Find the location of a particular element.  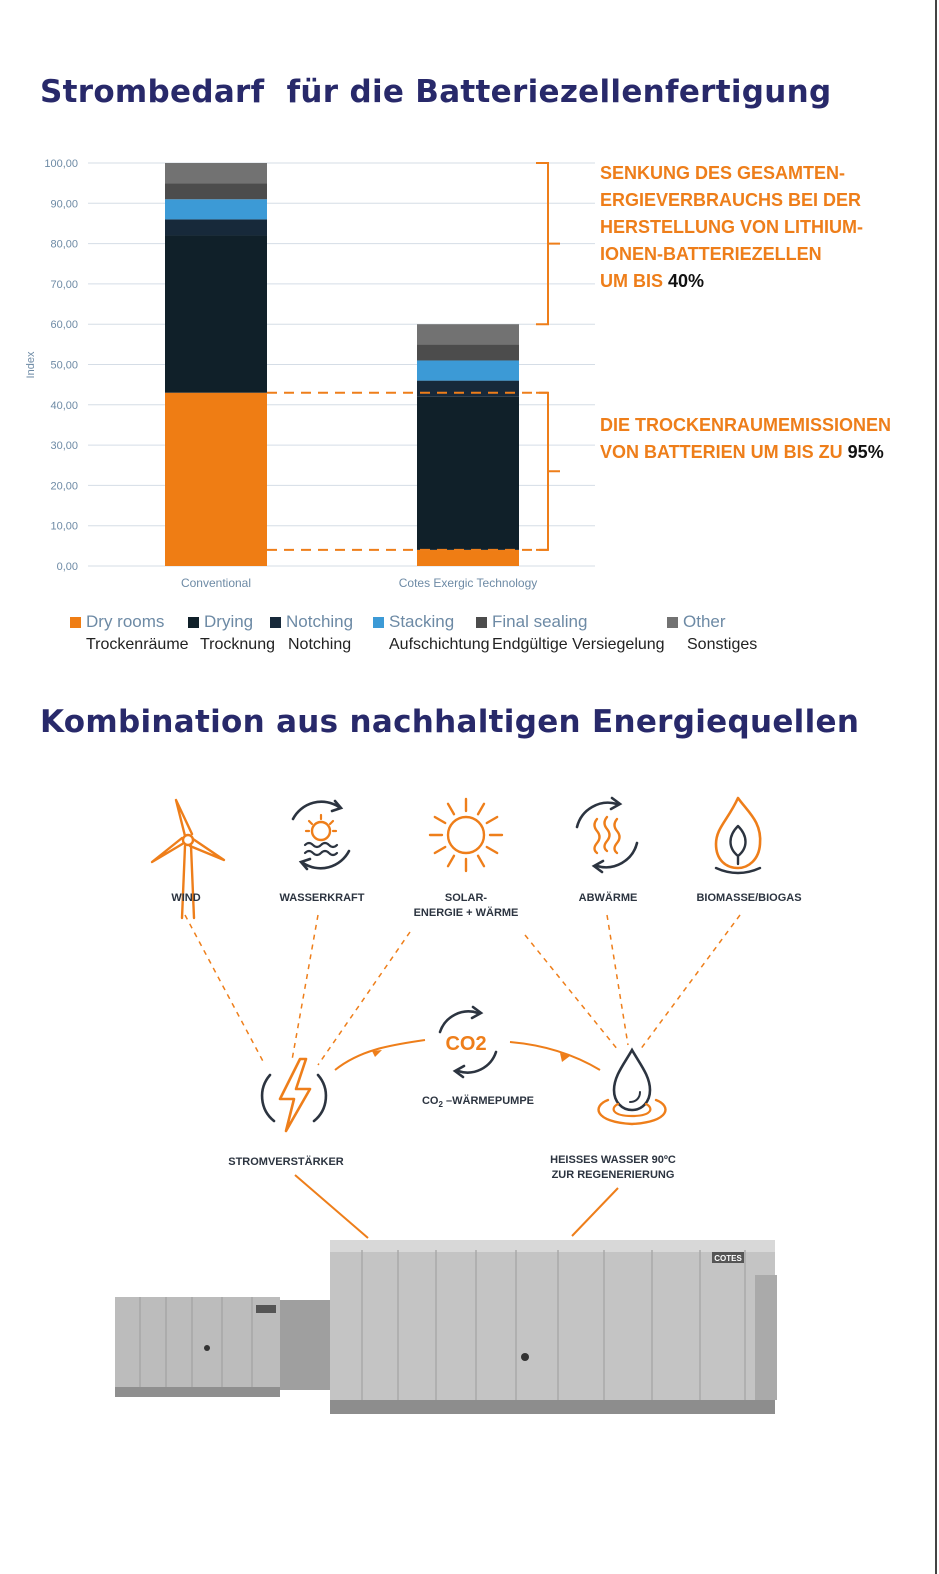

page-border is located at coordinates (936, 787).